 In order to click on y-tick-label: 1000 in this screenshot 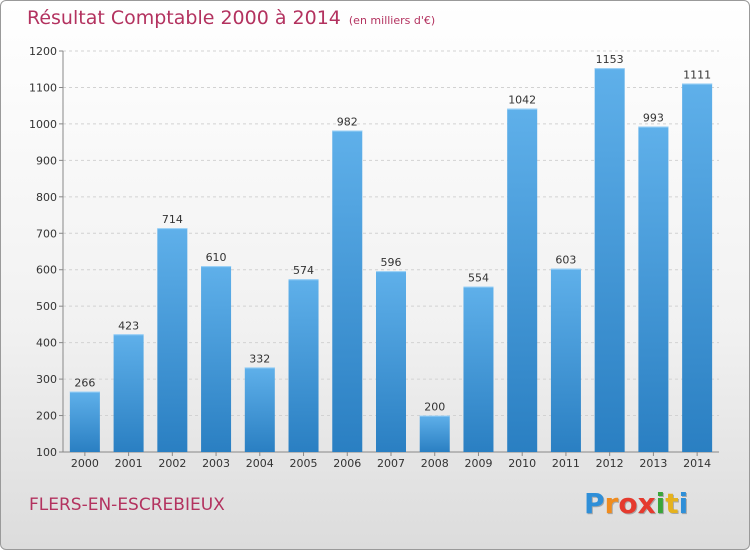, I will do `click(43, 124)`.